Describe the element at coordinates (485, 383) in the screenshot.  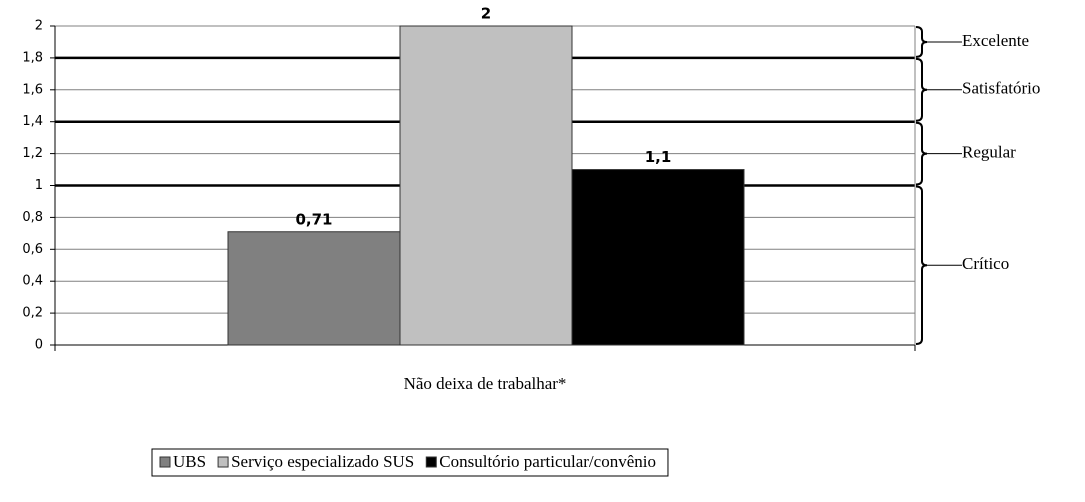
I see `x-tick-label: Não deixa de trabalhar*` at that location.